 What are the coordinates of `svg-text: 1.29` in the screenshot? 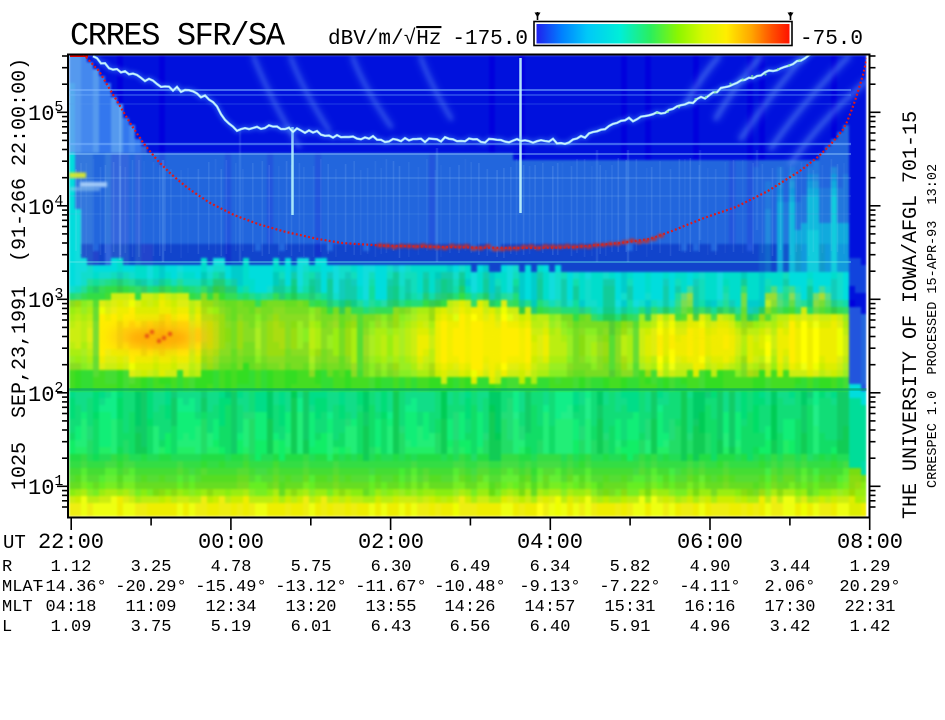 It's located at (870, 567).